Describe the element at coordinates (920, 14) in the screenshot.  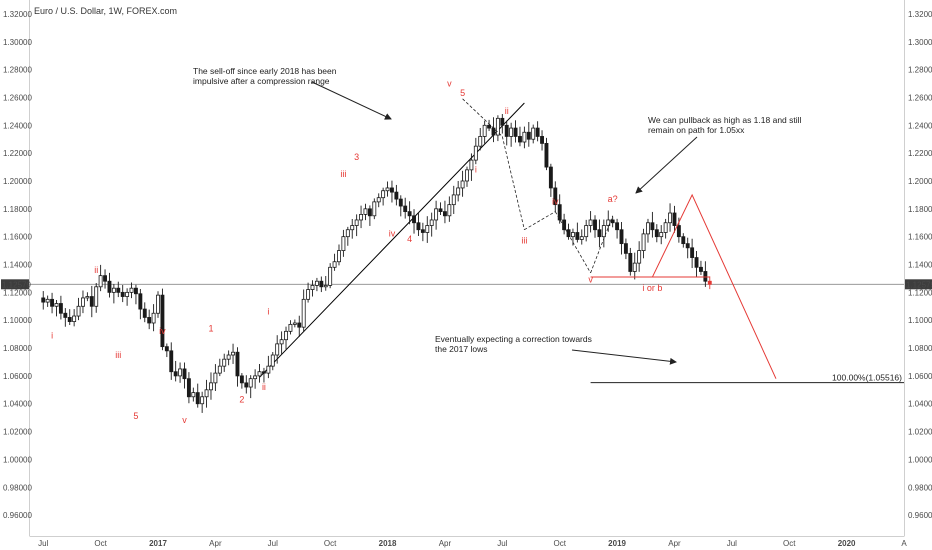
I see `y-tick-label-right: 1.32000` at that location.